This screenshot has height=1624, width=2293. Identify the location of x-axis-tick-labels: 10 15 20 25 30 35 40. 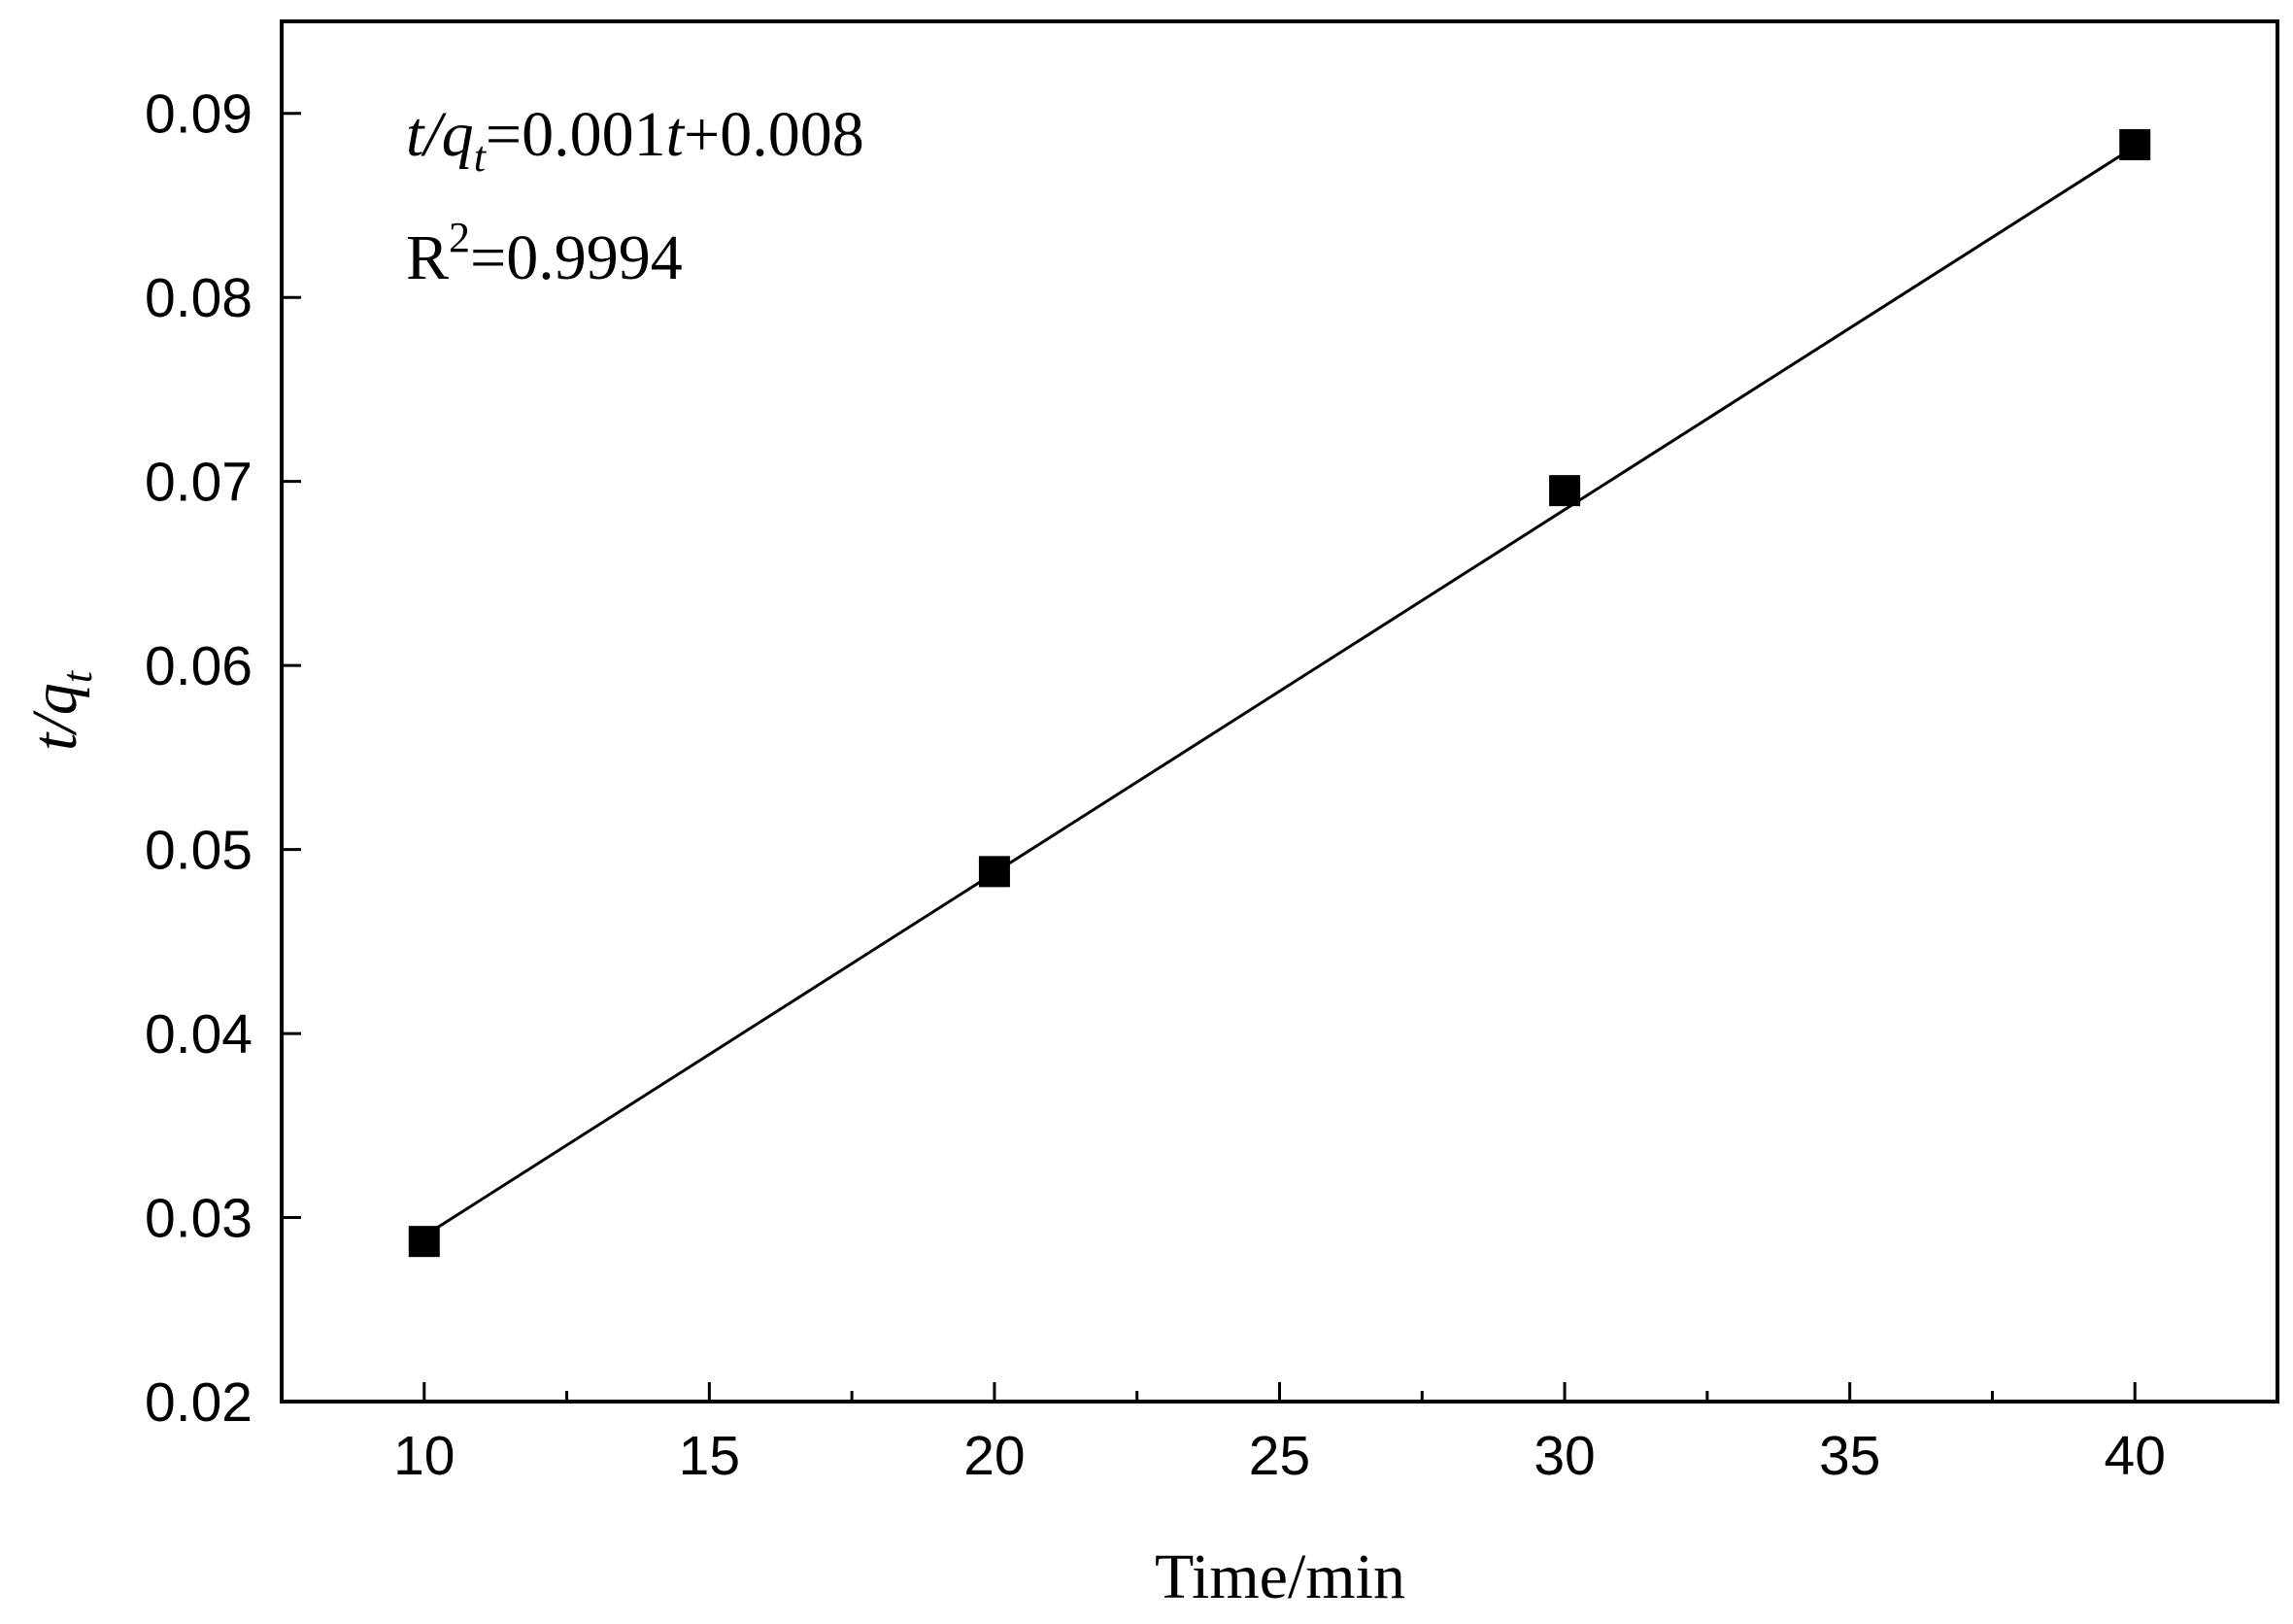
(1279, 1456).